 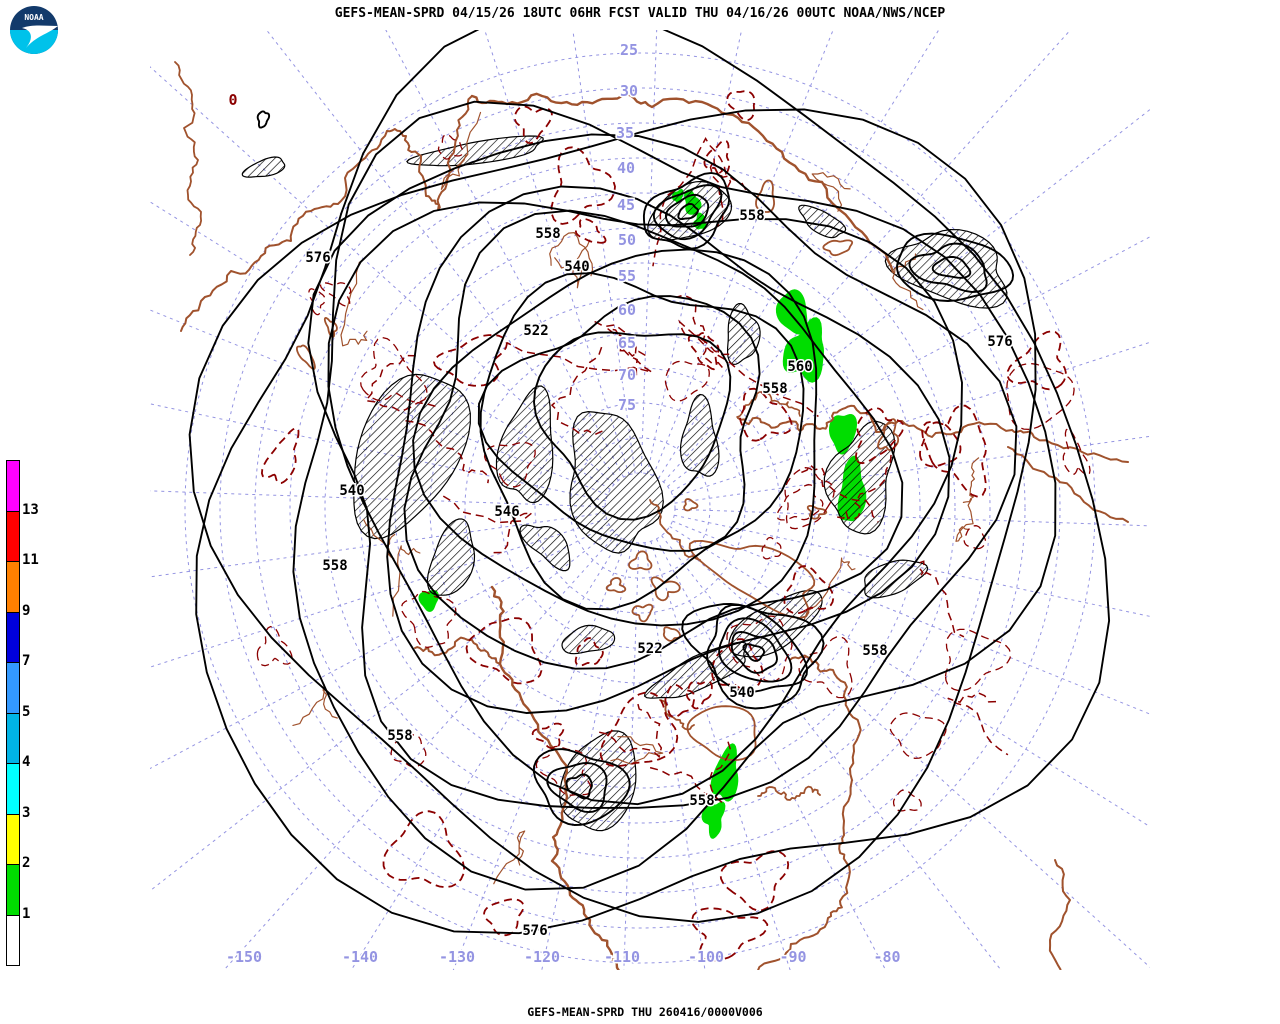 I want to click on caption-line-1: GEFS-MEAN-SPRD THU 260416/0000V006, so click(x=645, y=1012).